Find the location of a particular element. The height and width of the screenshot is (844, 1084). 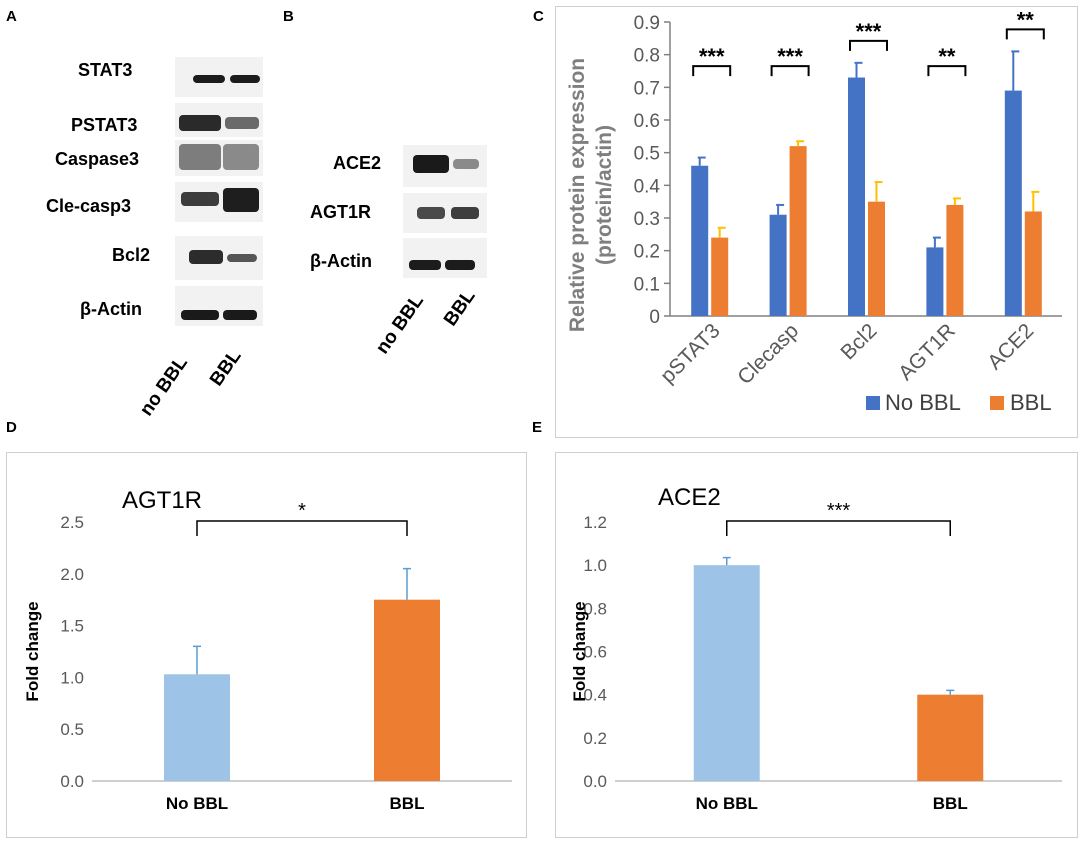

chart-c-ytick-label: 0.1 is located at coordinates (647, 284).